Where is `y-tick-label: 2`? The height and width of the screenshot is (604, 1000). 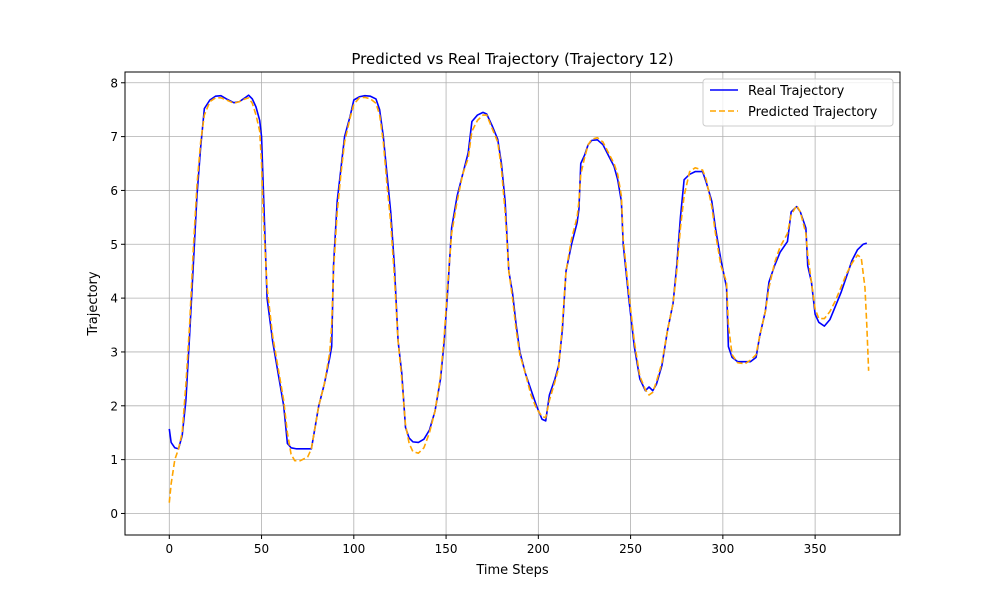
y-tick-label: 2 is located at coordinates (114, 406).